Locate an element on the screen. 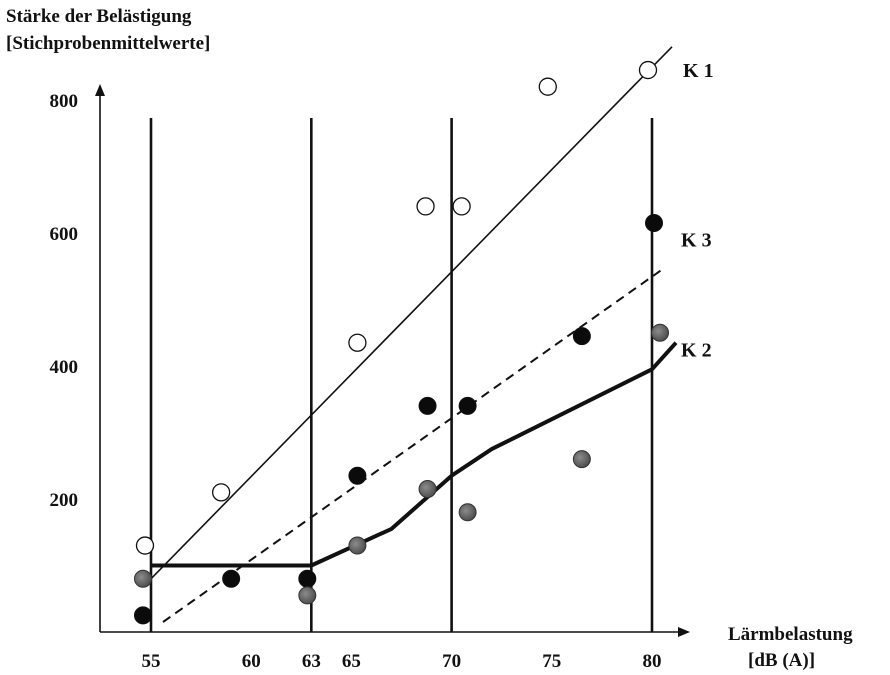 This screenshot has height=675, width=890. x-axis-title-line1: Lärmbelastung is located at coordinates (790, 634).